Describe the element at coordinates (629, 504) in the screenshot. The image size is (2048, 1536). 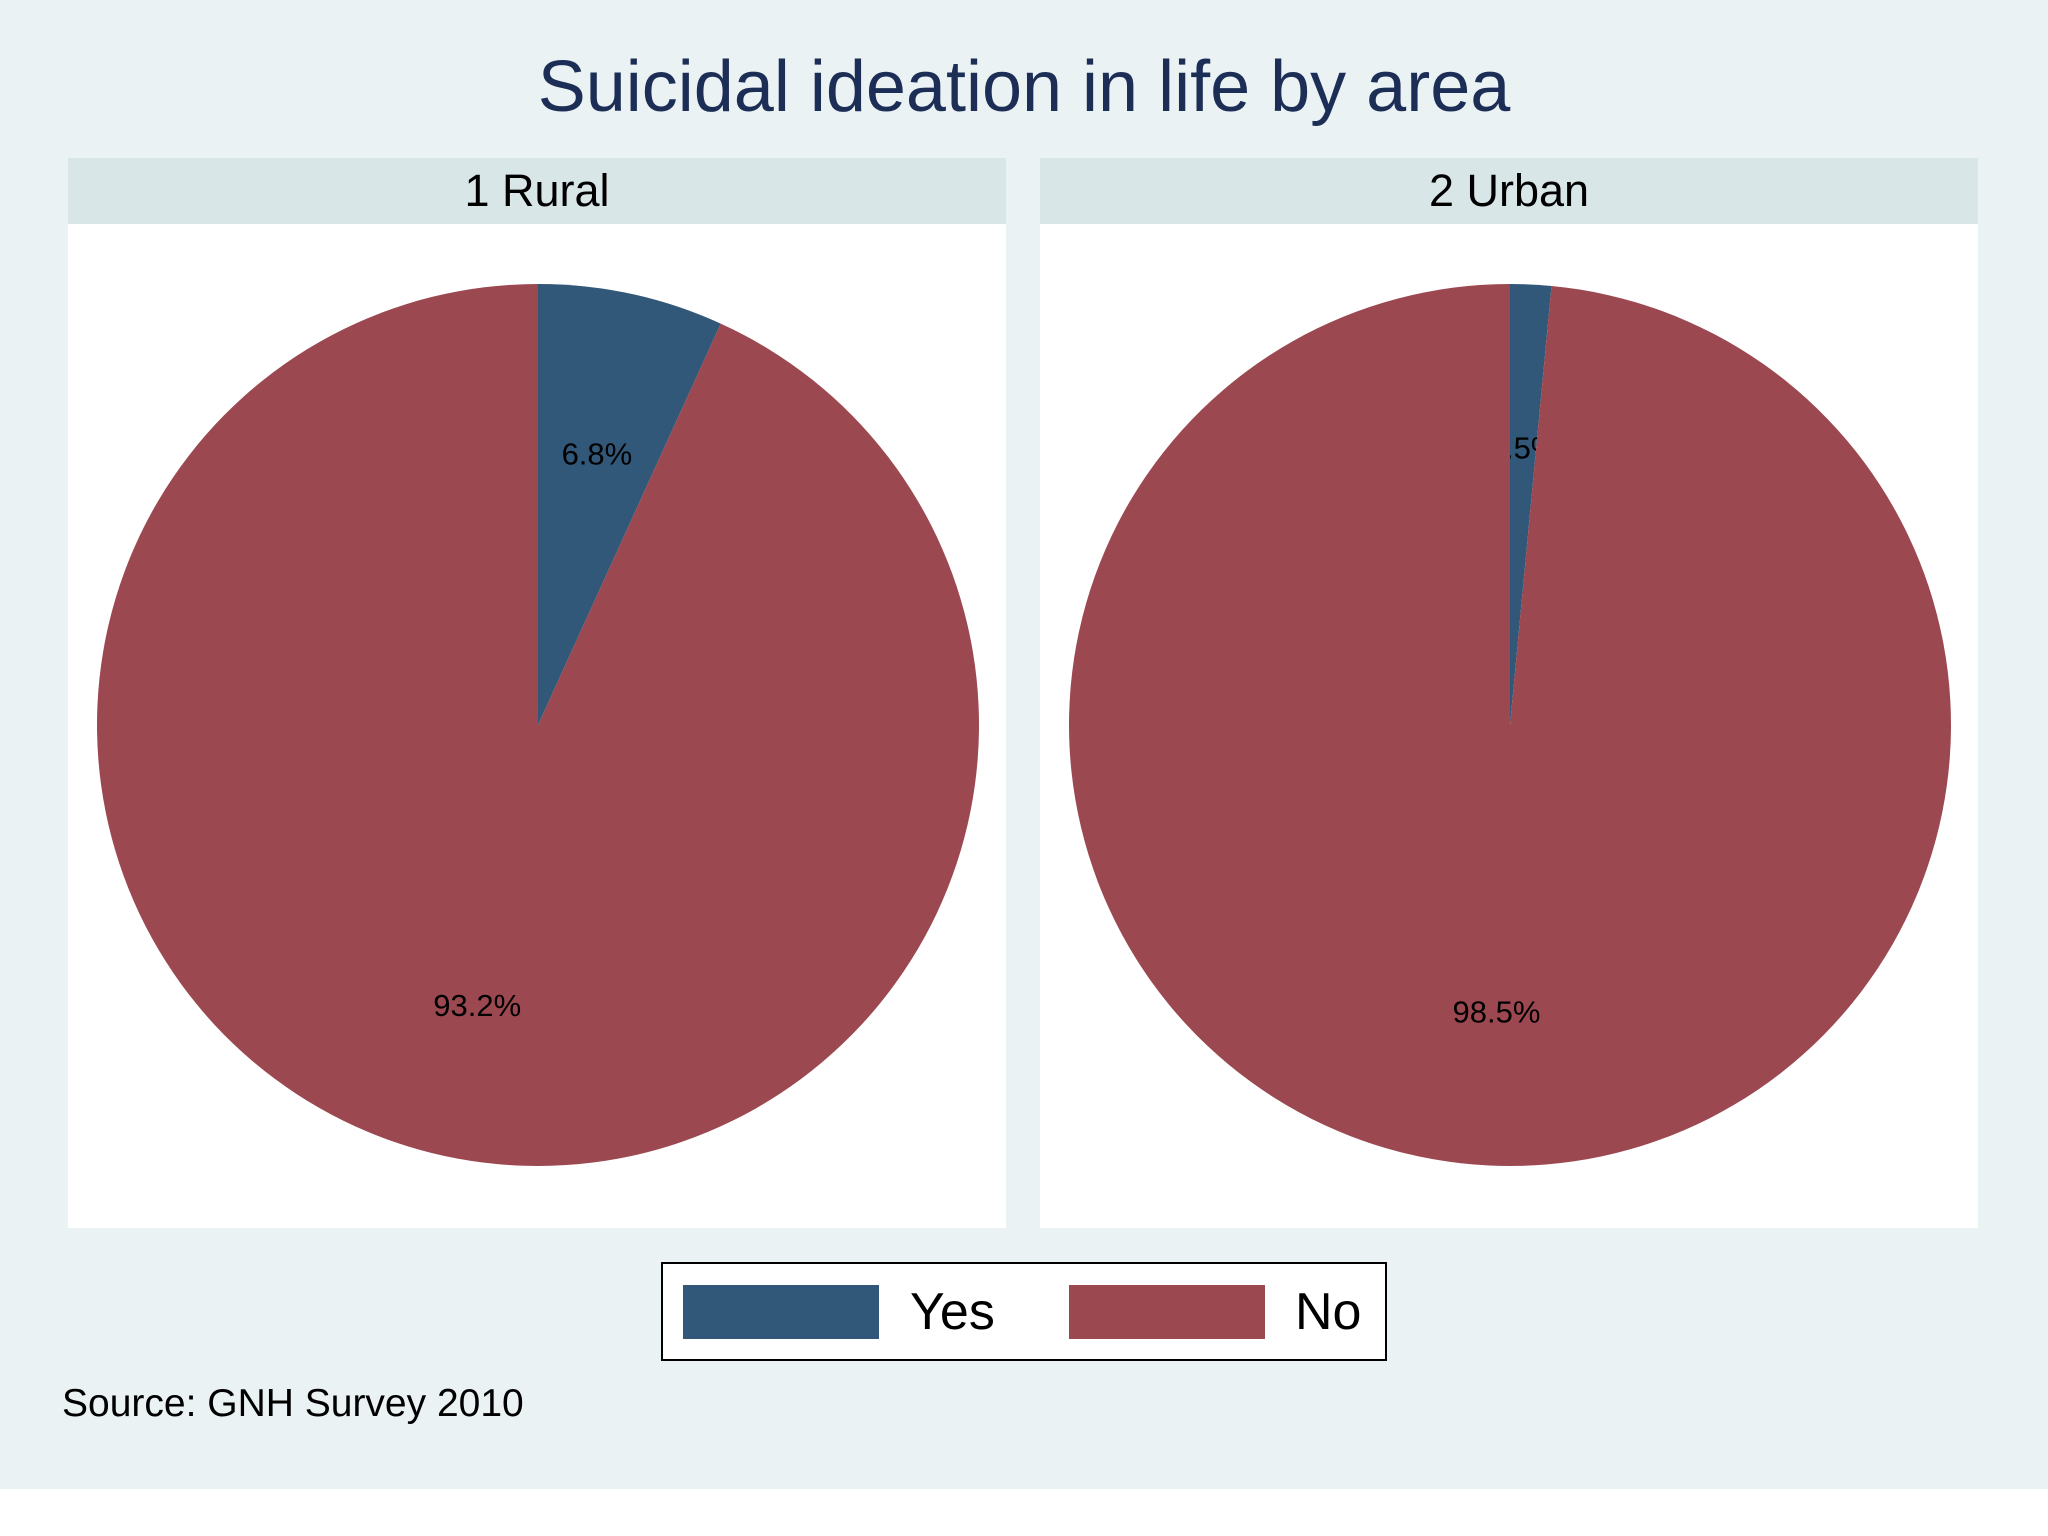
I see `pie-slice-rural-yes` at that location.